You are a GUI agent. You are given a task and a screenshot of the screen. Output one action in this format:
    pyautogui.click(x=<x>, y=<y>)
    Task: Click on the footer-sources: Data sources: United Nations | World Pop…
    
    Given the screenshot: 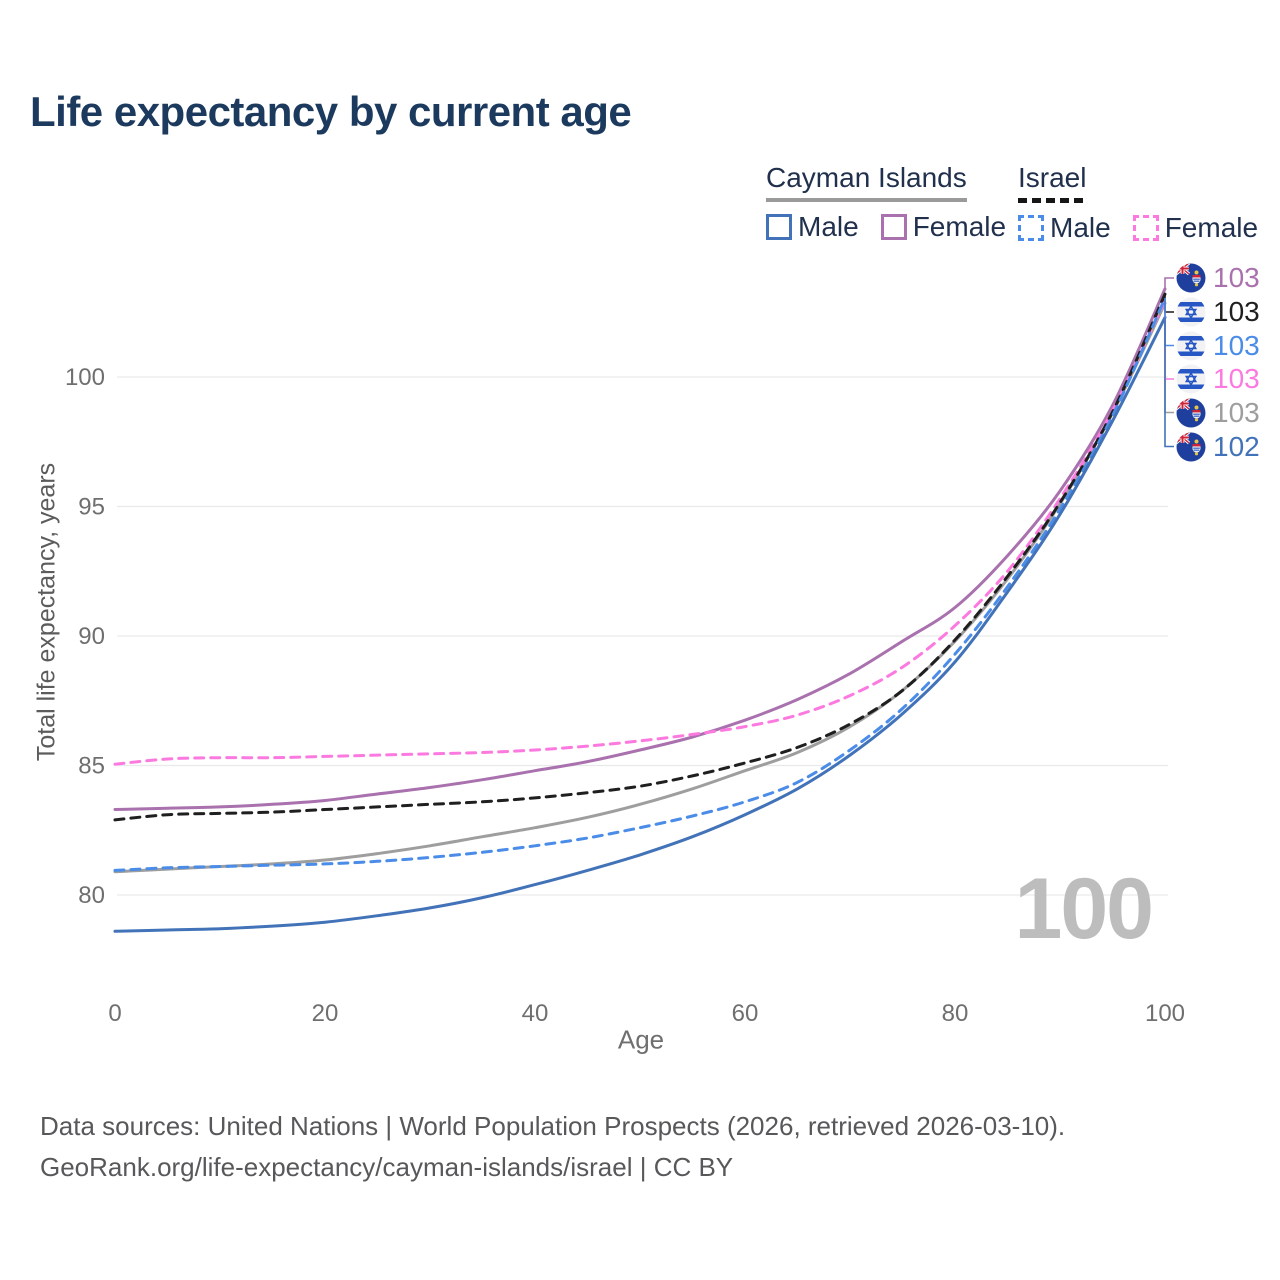 What is the action you would take?
    pyautogui.click(x=553, y=1126)
    